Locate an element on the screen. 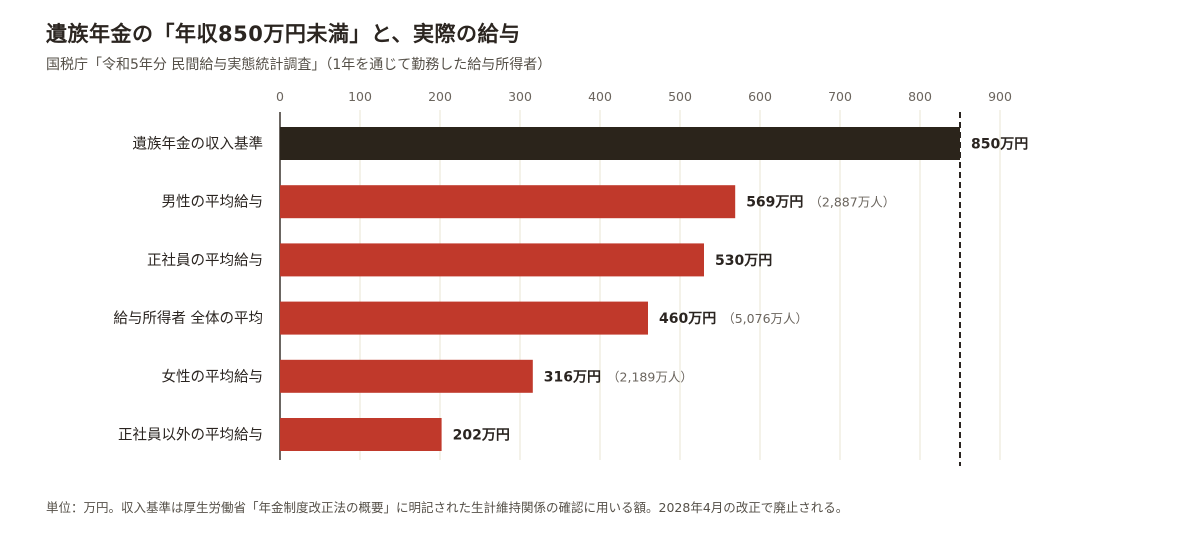 This screenshot has height=533, width=1200. x-tick-label: 700 is located at coordinates (840, 96).